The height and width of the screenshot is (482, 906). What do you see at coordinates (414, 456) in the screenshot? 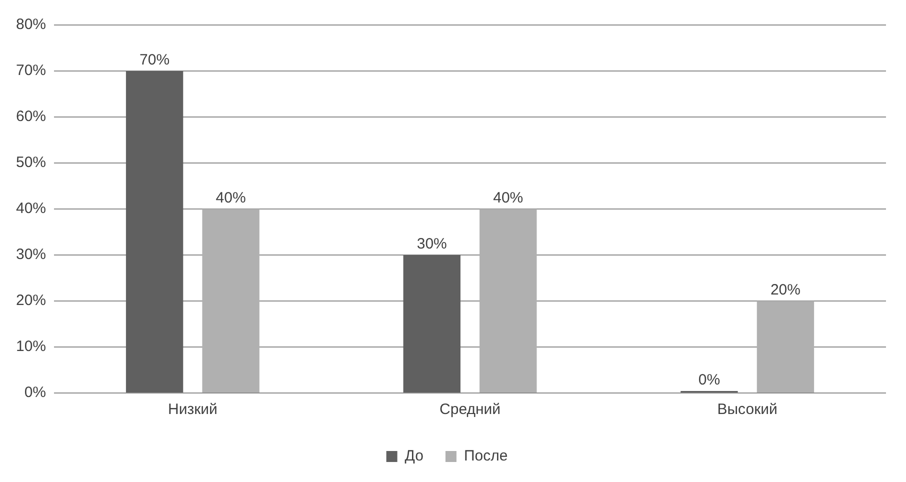
I see `legend-label: До` at bounding box center [414, 456].